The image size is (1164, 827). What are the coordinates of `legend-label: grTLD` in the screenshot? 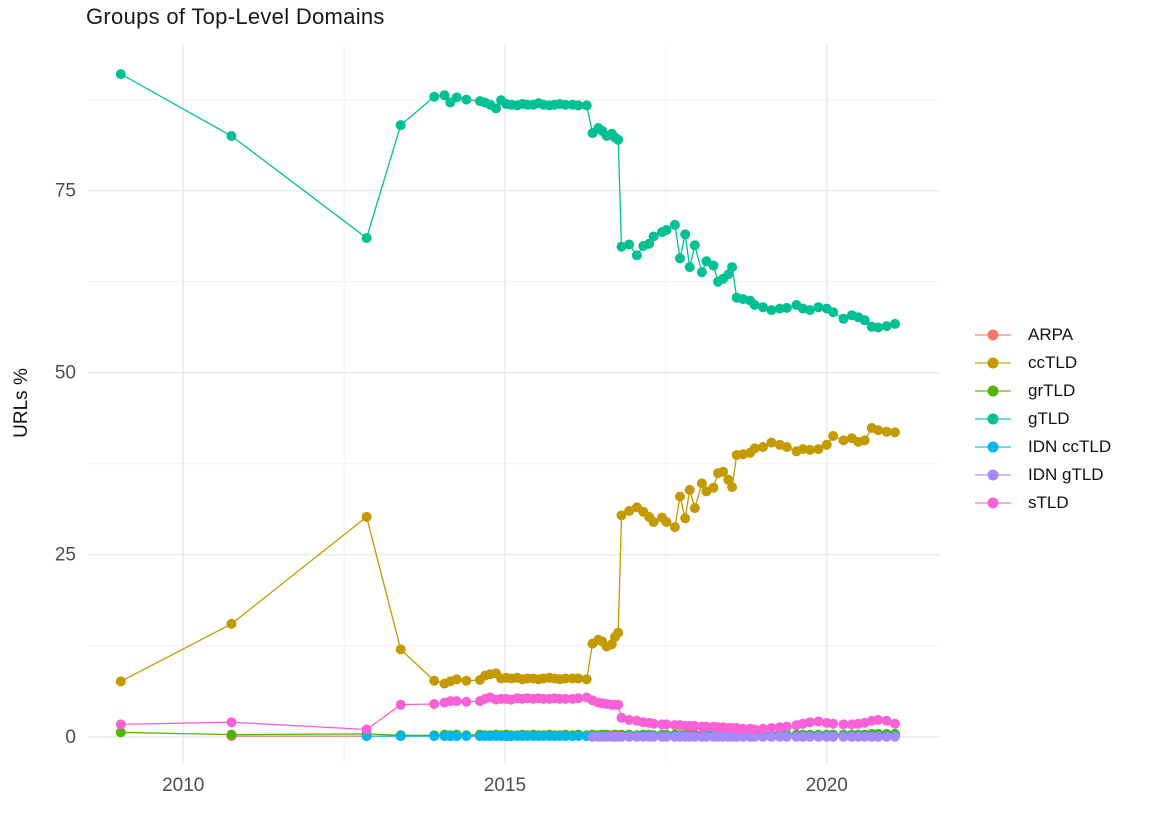 It's located at (1052, 390).